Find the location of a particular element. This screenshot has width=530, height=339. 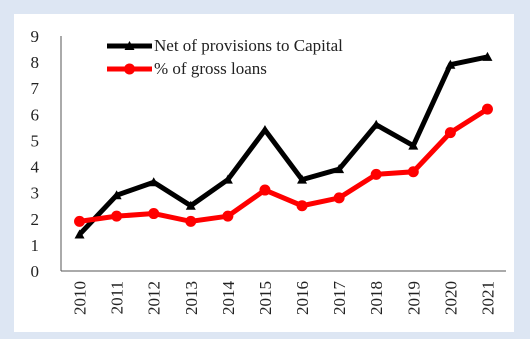

x-tick-label: 2020 is located at coordinates (450, 298).